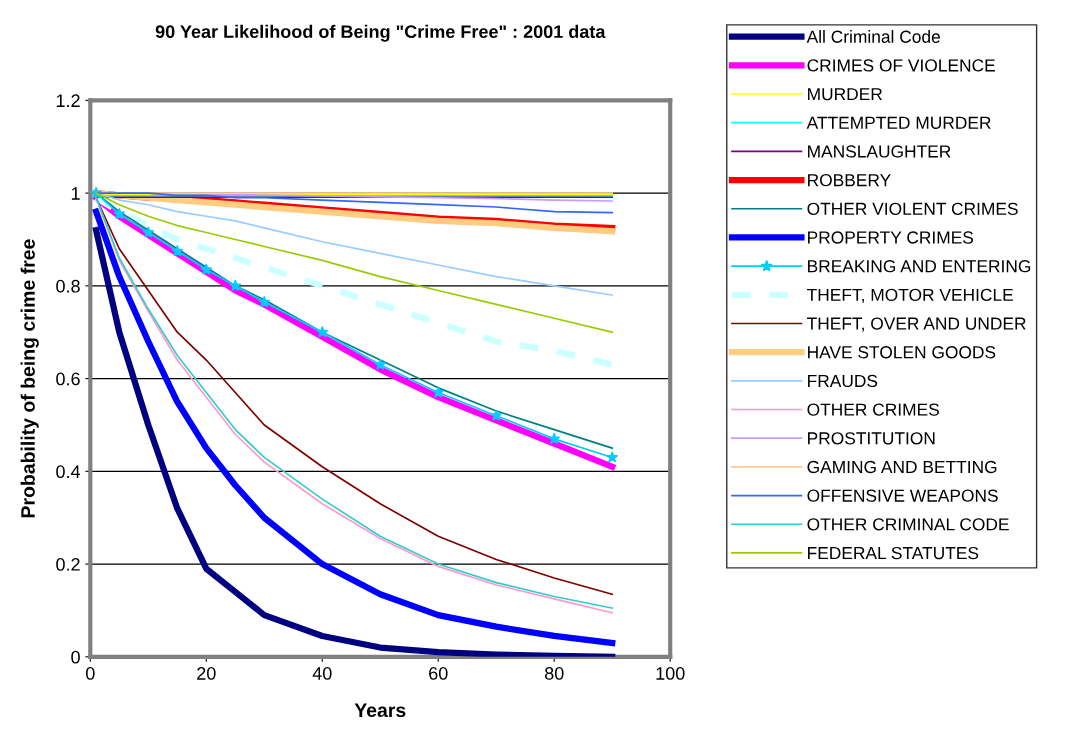 This screenshot has height=738, width=1088. I want to click on x-tick-label: 20, so click(206, 673).